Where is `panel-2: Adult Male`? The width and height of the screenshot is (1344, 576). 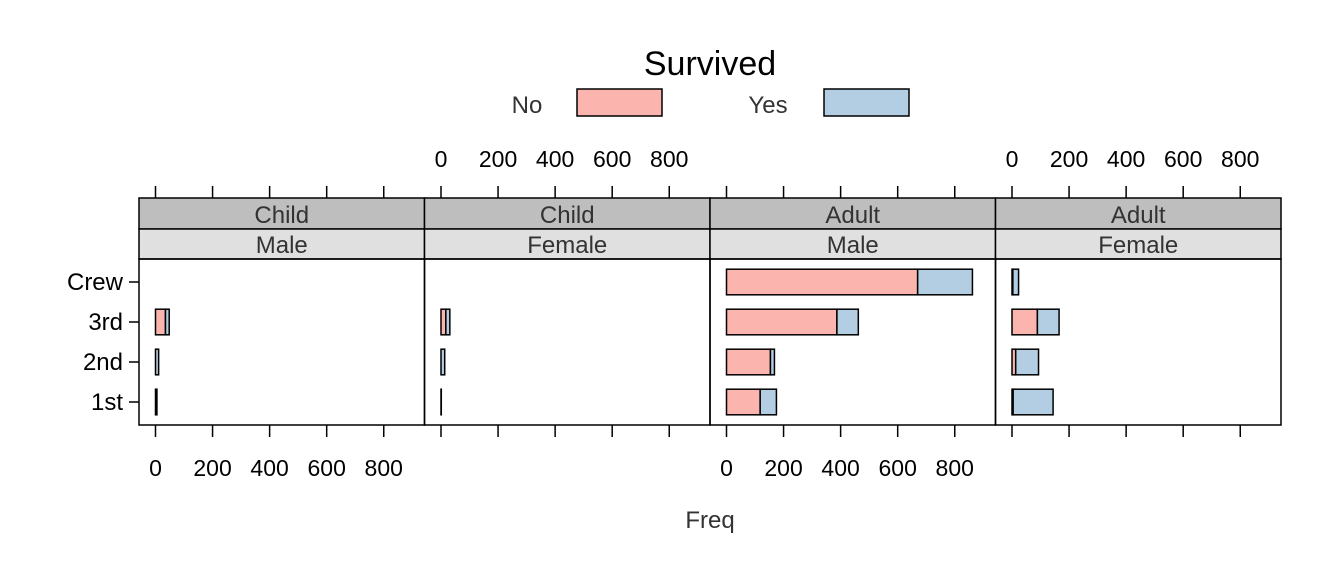
panel-2: Adult Male is located at coordinates (853, 311).